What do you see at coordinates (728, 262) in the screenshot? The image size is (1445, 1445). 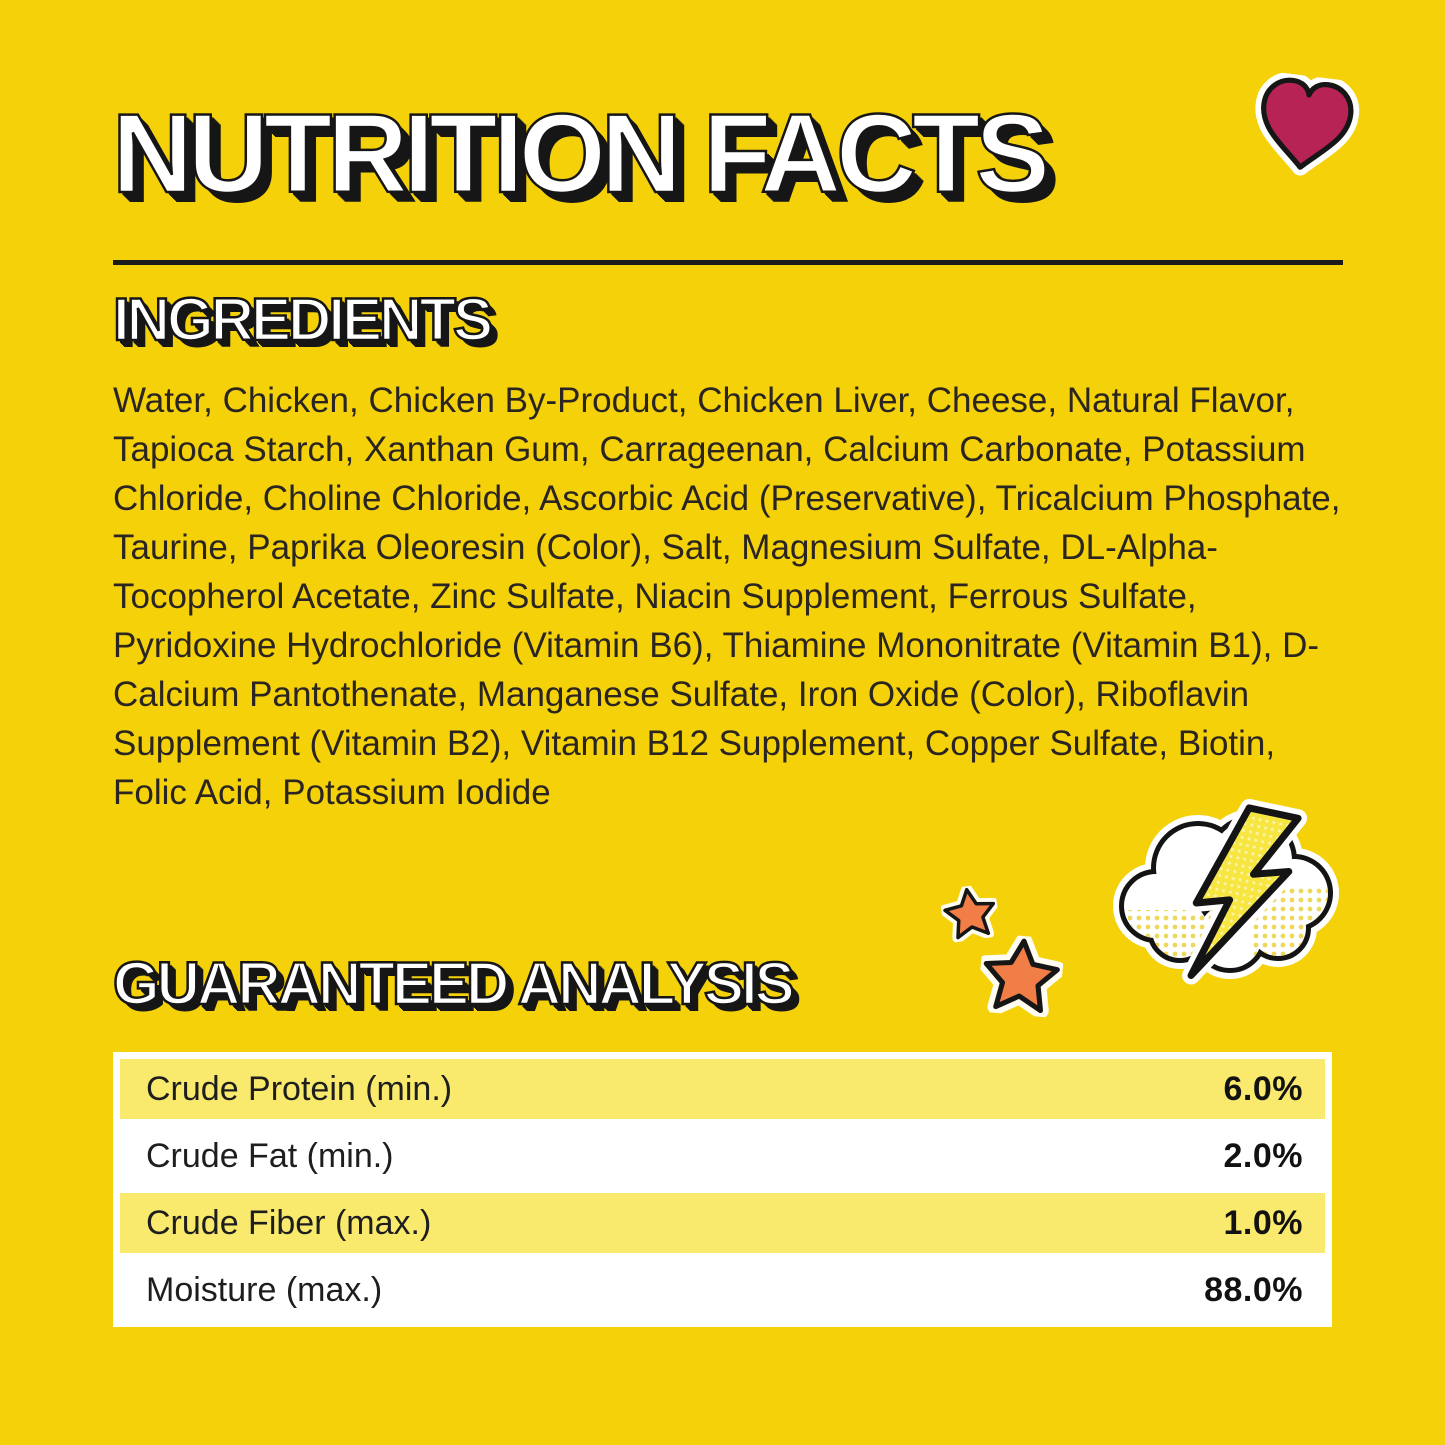 I see `divider-line` at bounding box center [728, 262].